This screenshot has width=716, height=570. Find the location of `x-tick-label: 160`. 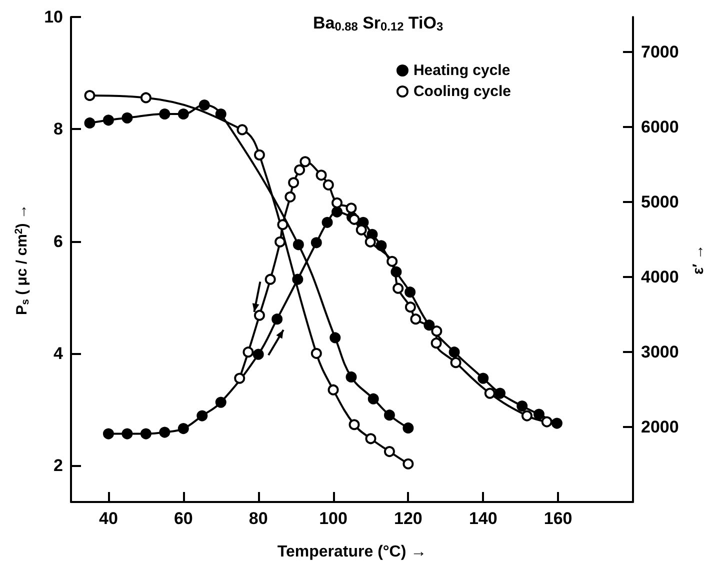

x-tick-label: 160 is located at coordinates (558, 518).